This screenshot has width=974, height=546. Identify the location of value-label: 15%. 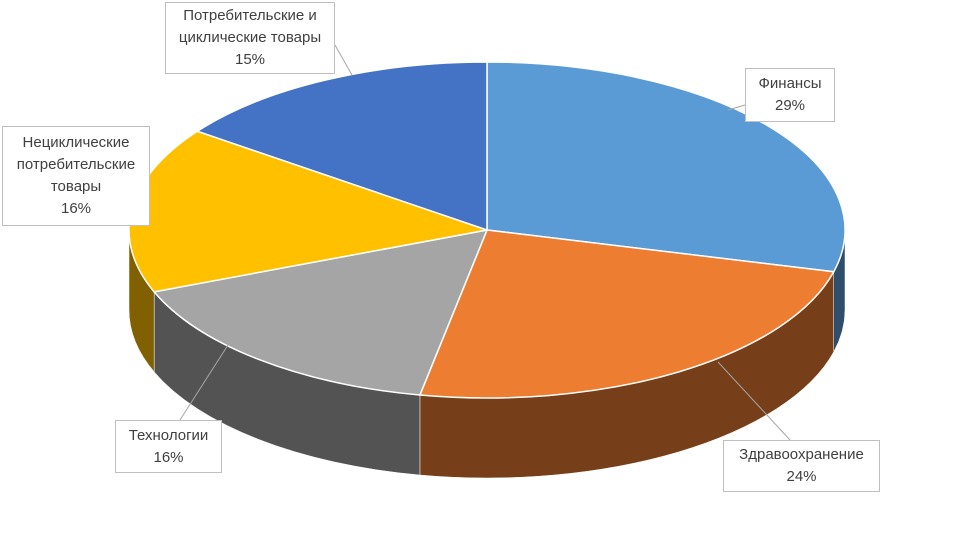
(250, 59).